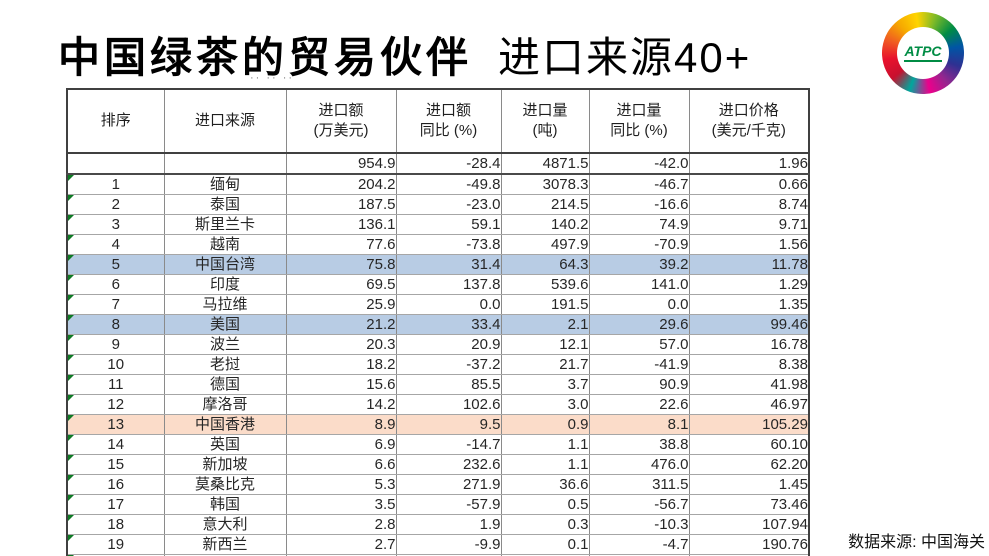 Image resolution: width=989 pixels, height=556 pixels. What do you see at coordinates (639, 244) in the screenshot?
I see `cell-import-volume-yoy: -70.9` at bounding box center [639, 244].